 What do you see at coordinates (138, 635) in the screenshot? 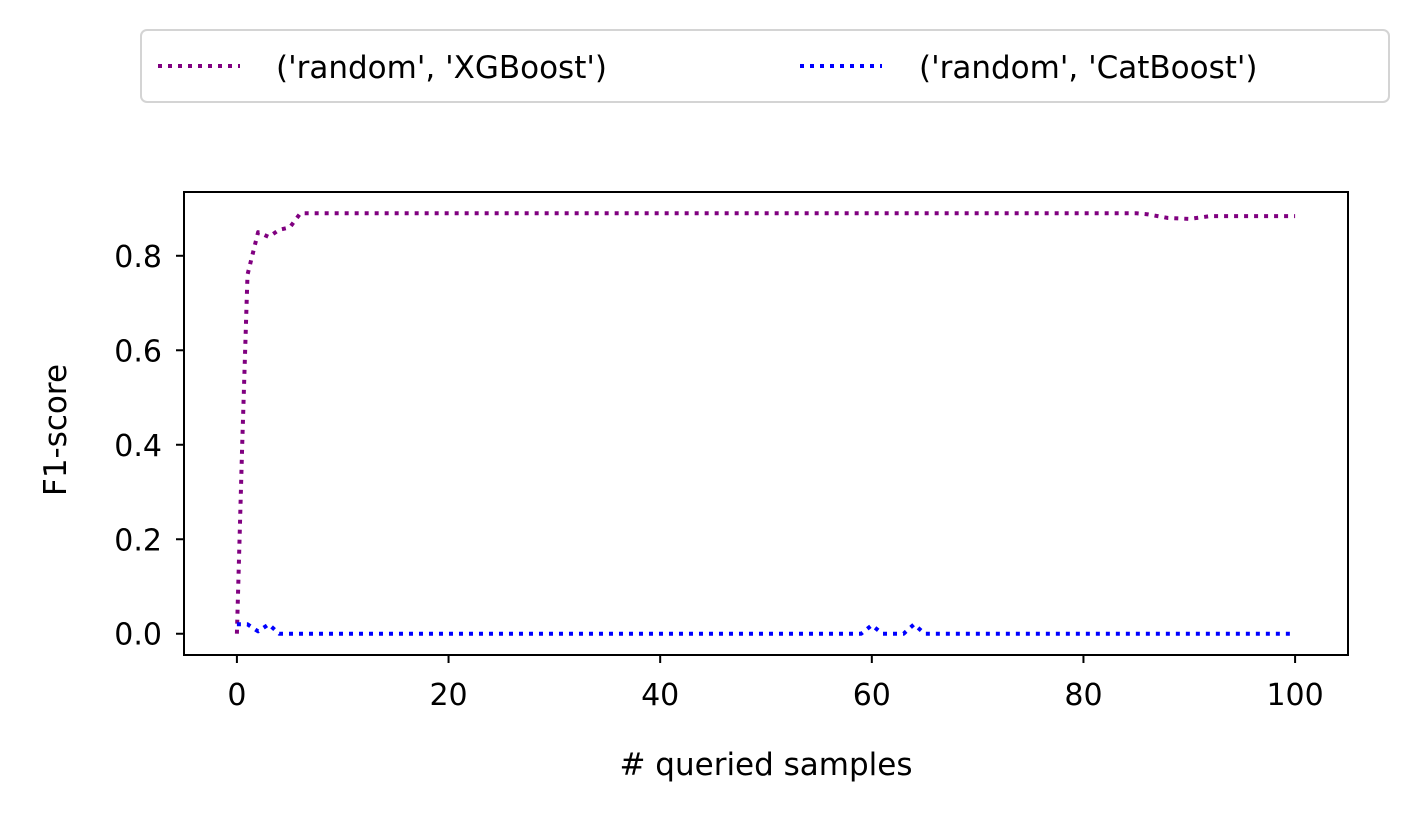
I see `y-tick-label: 0.0` at bounding box center [138, 635].